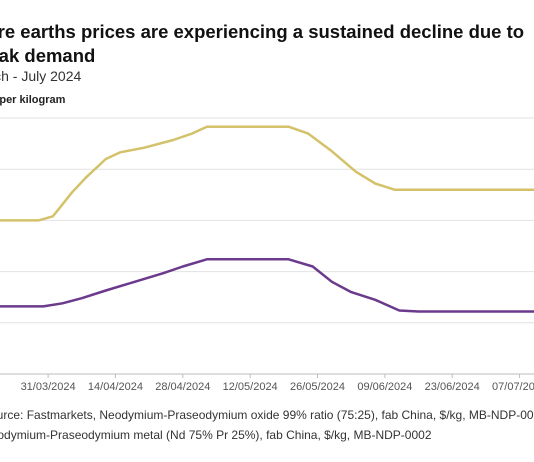 This screenshot has width=534, height=462. What do you see at coordinates (41, 76) in the screenshot?
I see `chart-subtitle: March - July 2024` at bounding box center [41, 76].